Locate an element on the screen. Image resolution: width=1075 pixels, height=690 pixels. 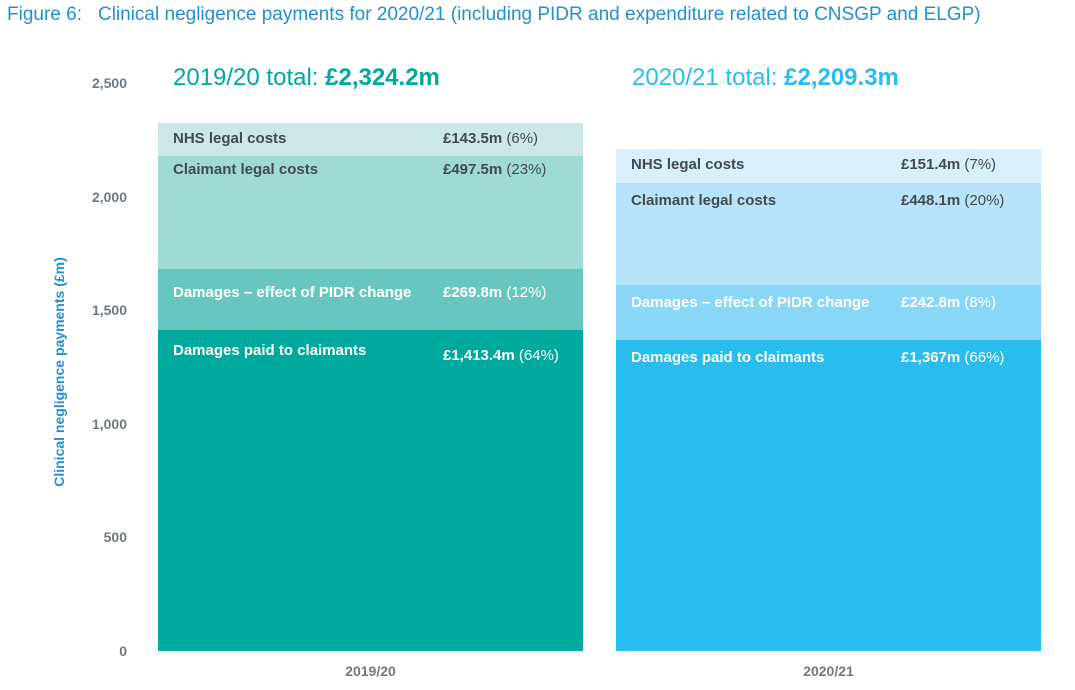
segment-value-percent: (20%) is located at coordinates (982, 201).